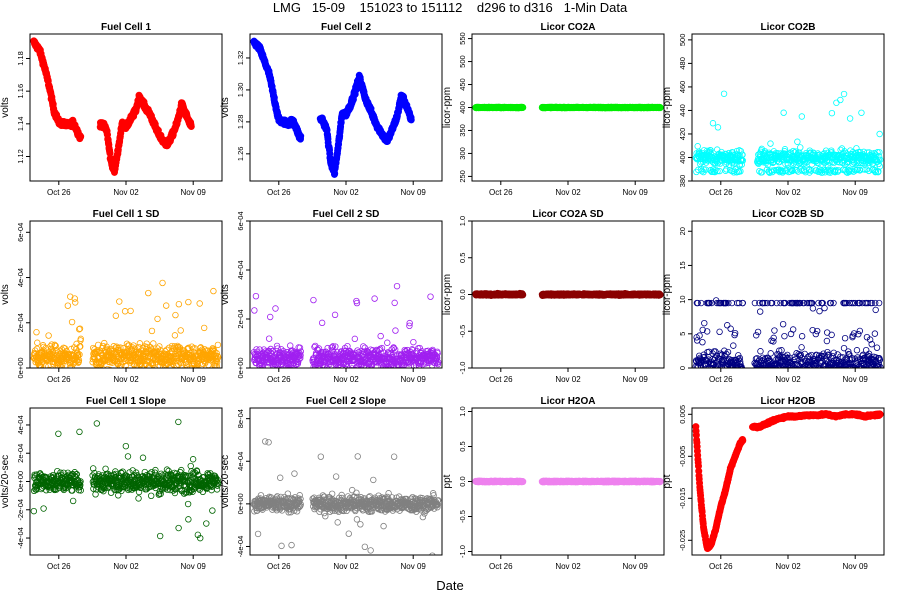 This screenshot has width=900, height=600. What do you see at coordinates (682, 63) in the screenshot?
I see `y-tick-label: 480` at bounding box center [682, 63].